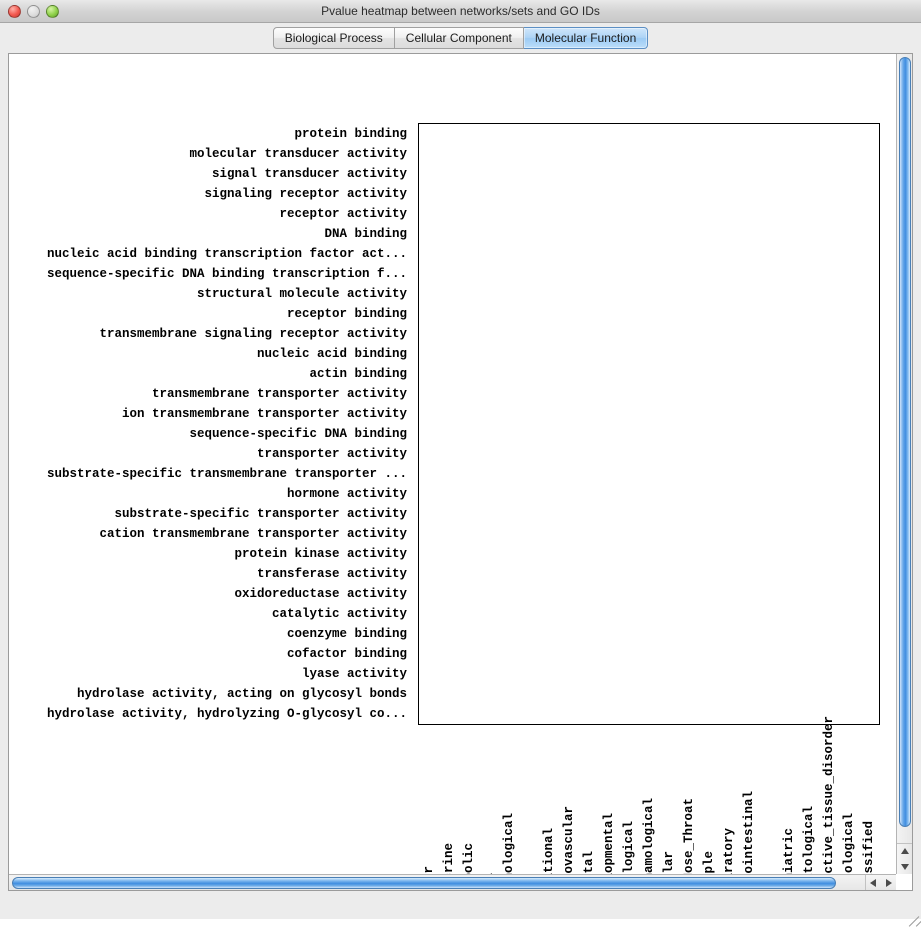  I want to click on heatmap-row-label: DNA binding, so click(365, 234).